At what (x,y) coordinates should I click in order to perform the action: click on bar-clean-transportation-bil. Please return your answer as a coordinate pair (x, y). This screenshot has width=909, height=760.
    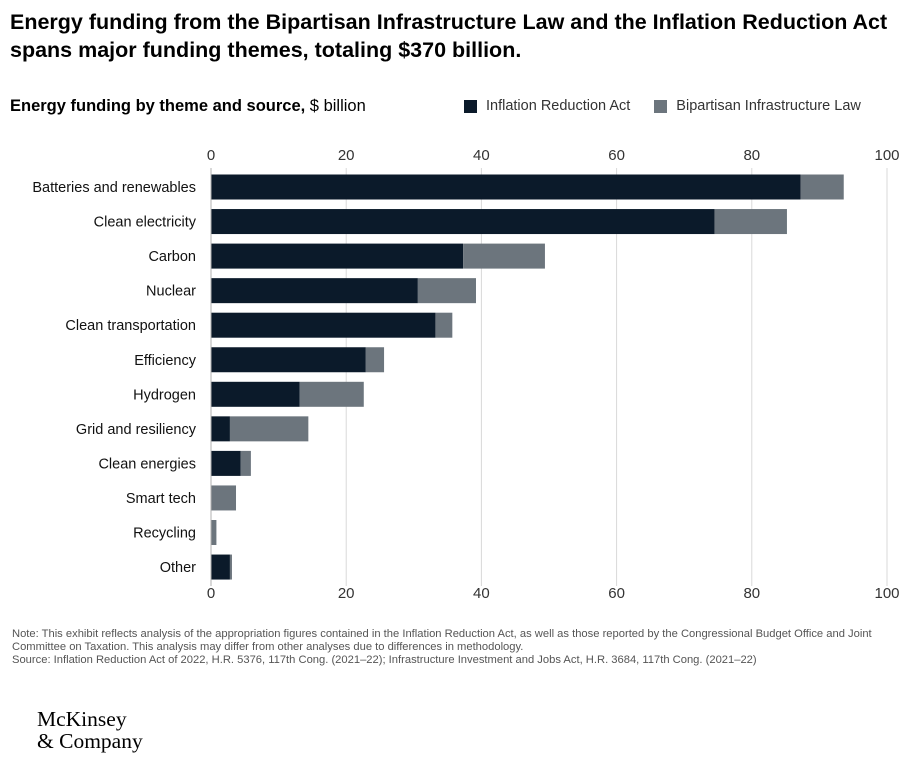
    Looking at the image, I should click on (444, 325).